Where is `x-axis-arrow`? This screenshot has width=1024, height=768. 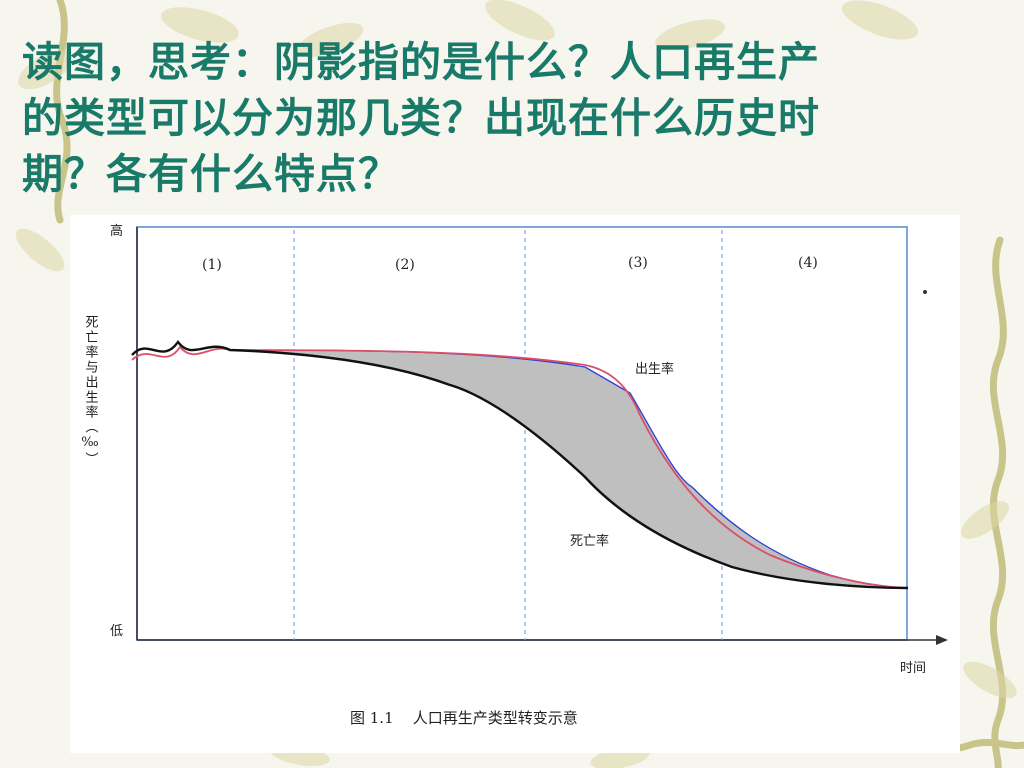
x-axis-arrow is located at coordinates (942, 640).